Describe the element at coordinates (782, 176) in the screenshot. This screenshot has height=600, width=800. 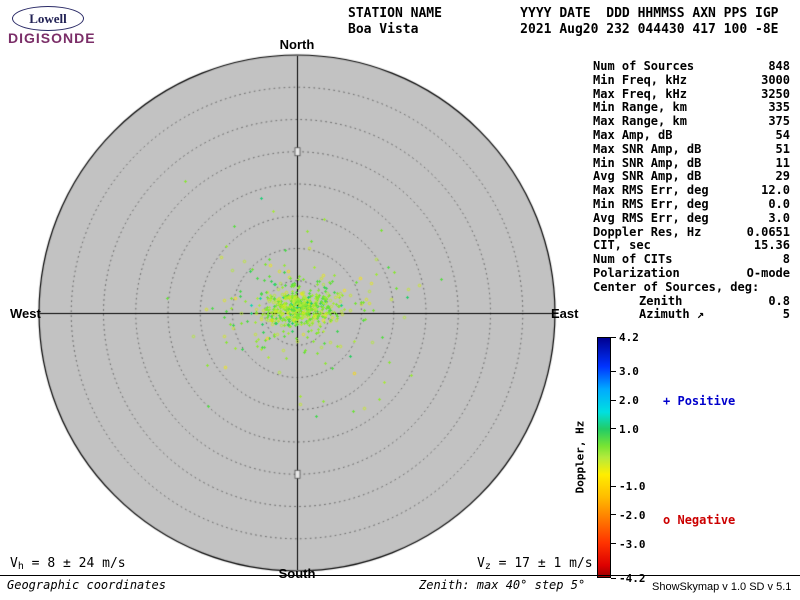
I see `stat-value: 29` at that location.